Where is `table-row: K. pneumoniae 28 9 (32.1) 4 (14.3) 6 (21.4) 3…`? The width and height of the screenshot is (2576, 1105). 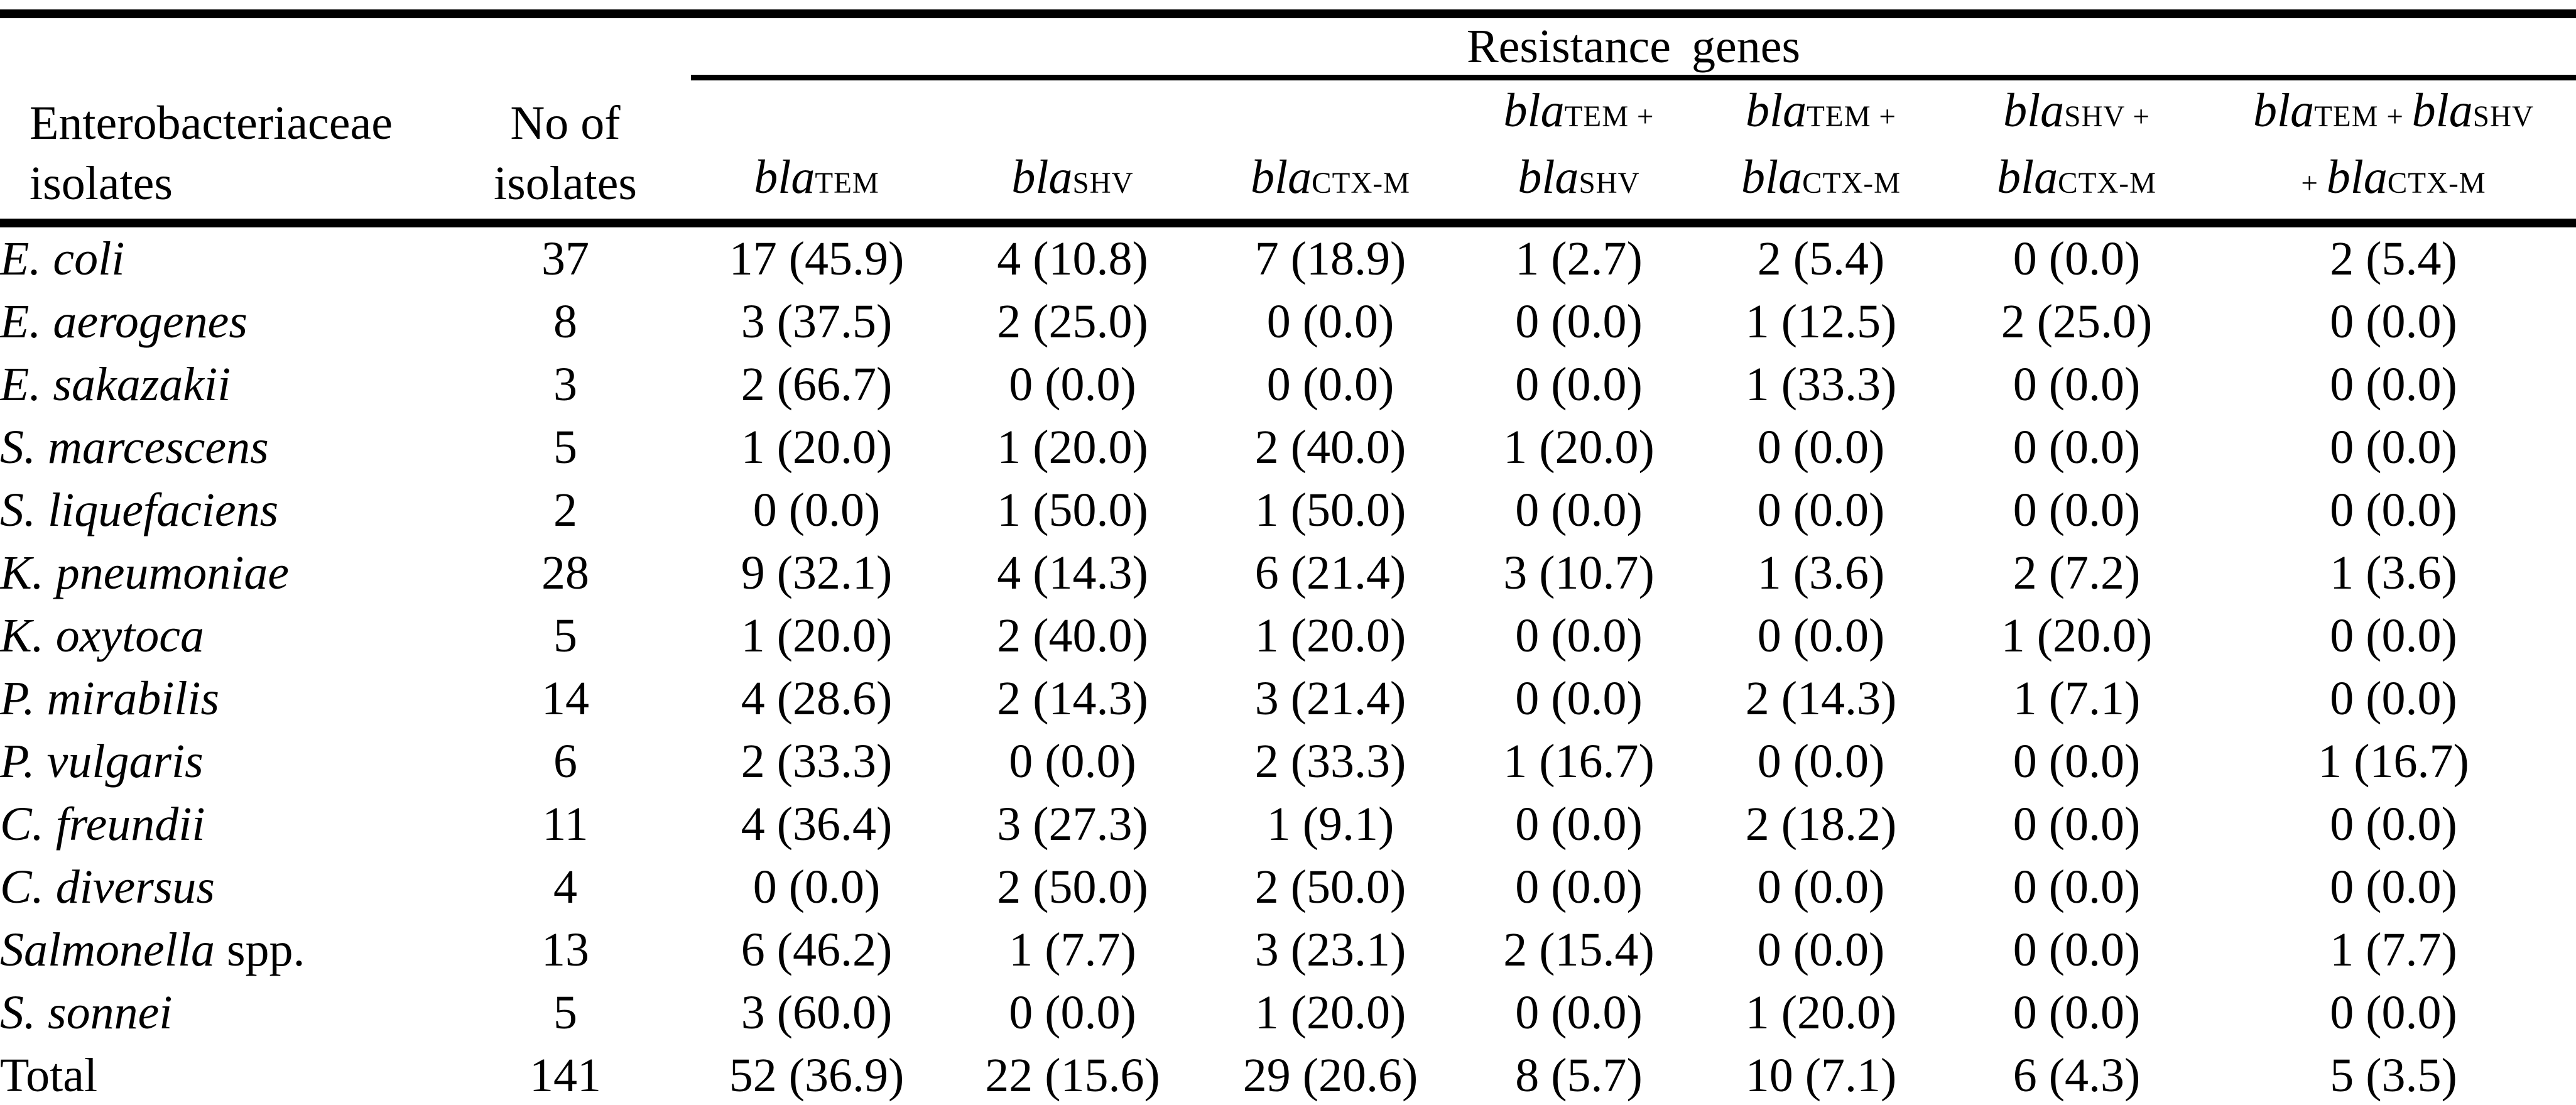
table-row: K. pneumoniae 28 9 (32.1) 4 (14.3) 6 (21.4) 3… is located at coordinates (1288, 573).